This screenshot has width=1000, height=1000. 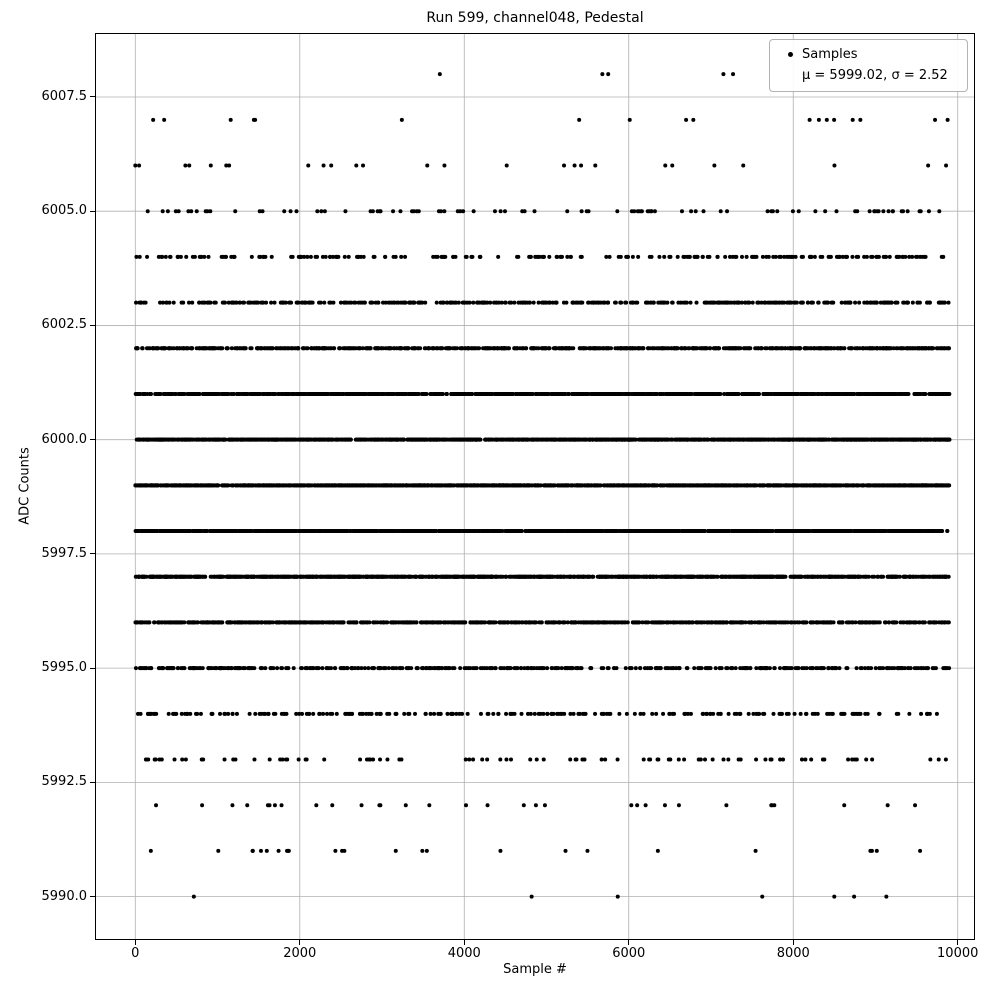 What do you see at coordinates (464, 953) in the screenshot?
I see `x-tick-label: 4000` at bounding box center [464, 953].